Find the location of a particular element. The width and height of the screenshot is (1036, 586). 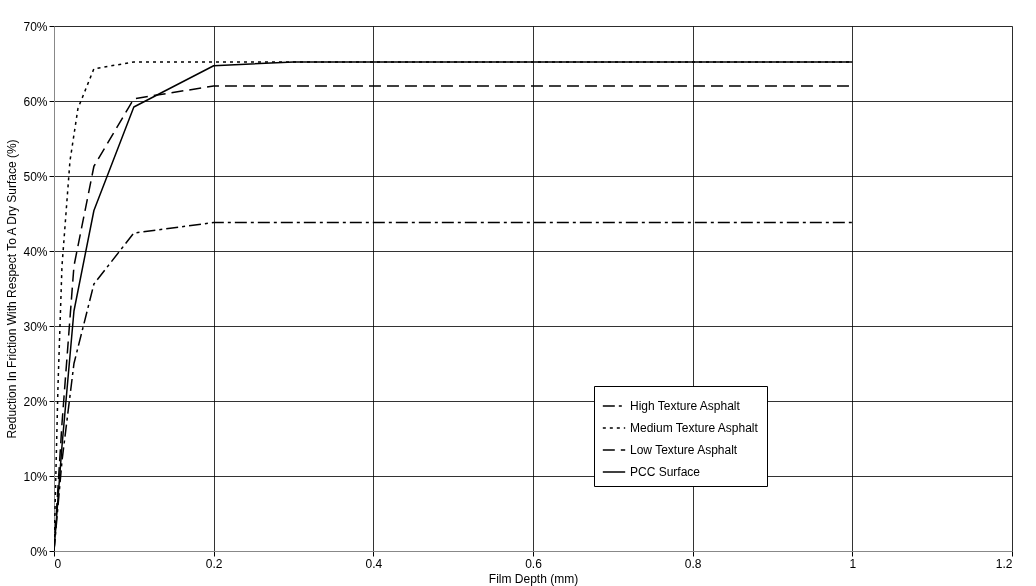

y-tick-label: 60% is located at coordinates (35, 101).